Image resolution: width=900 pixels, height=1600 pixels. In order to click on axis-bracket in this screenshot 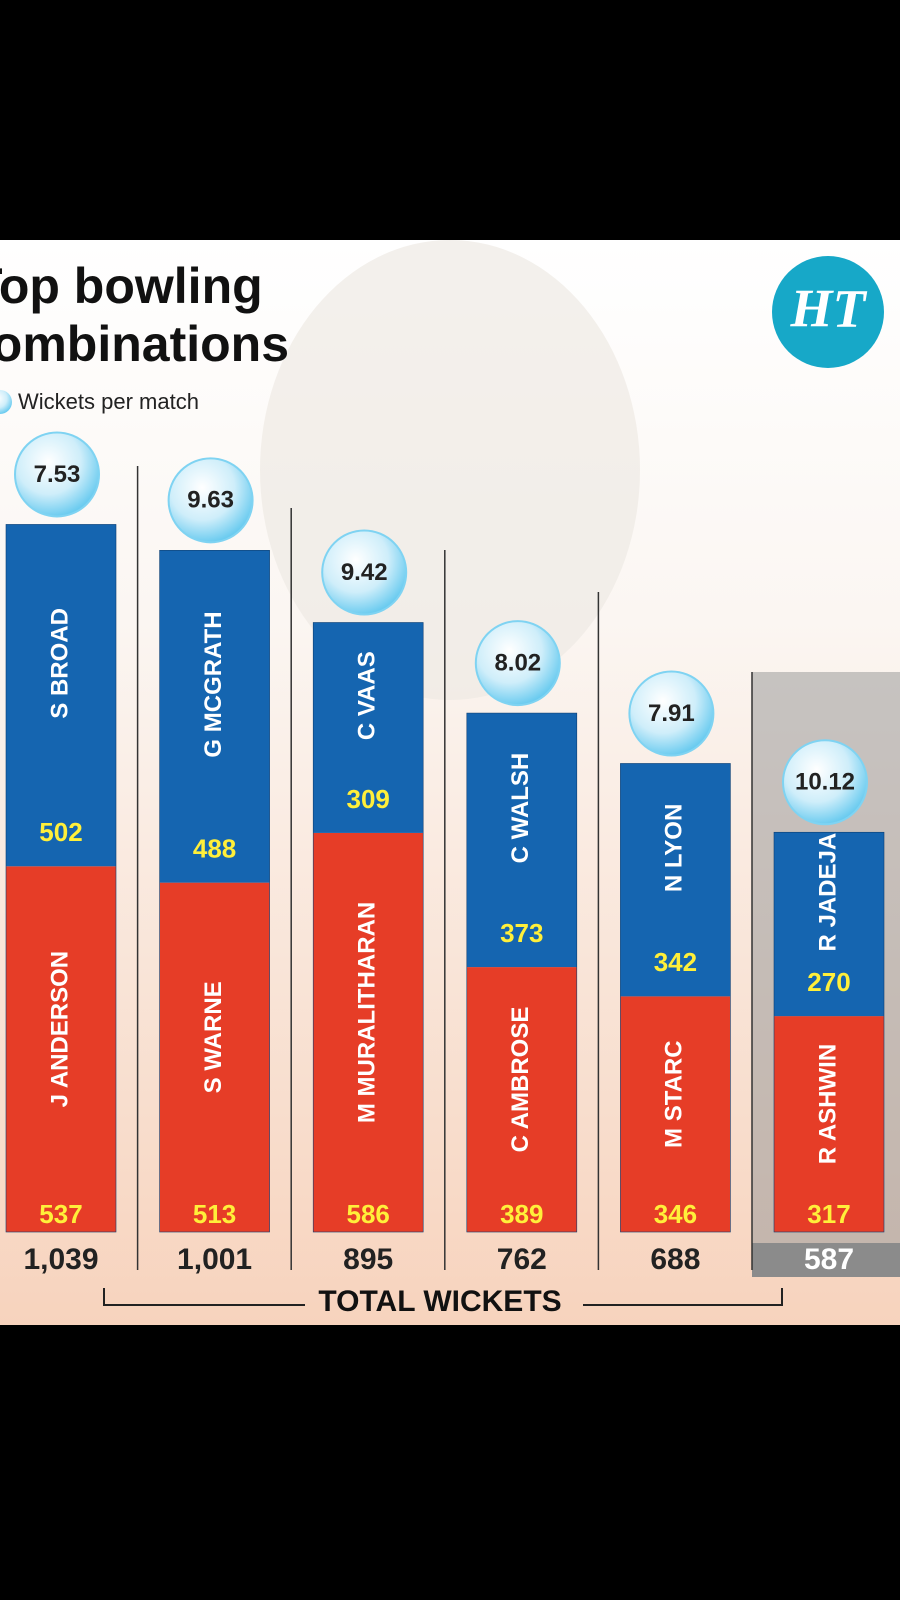, I will do `click(443, 1297)`.